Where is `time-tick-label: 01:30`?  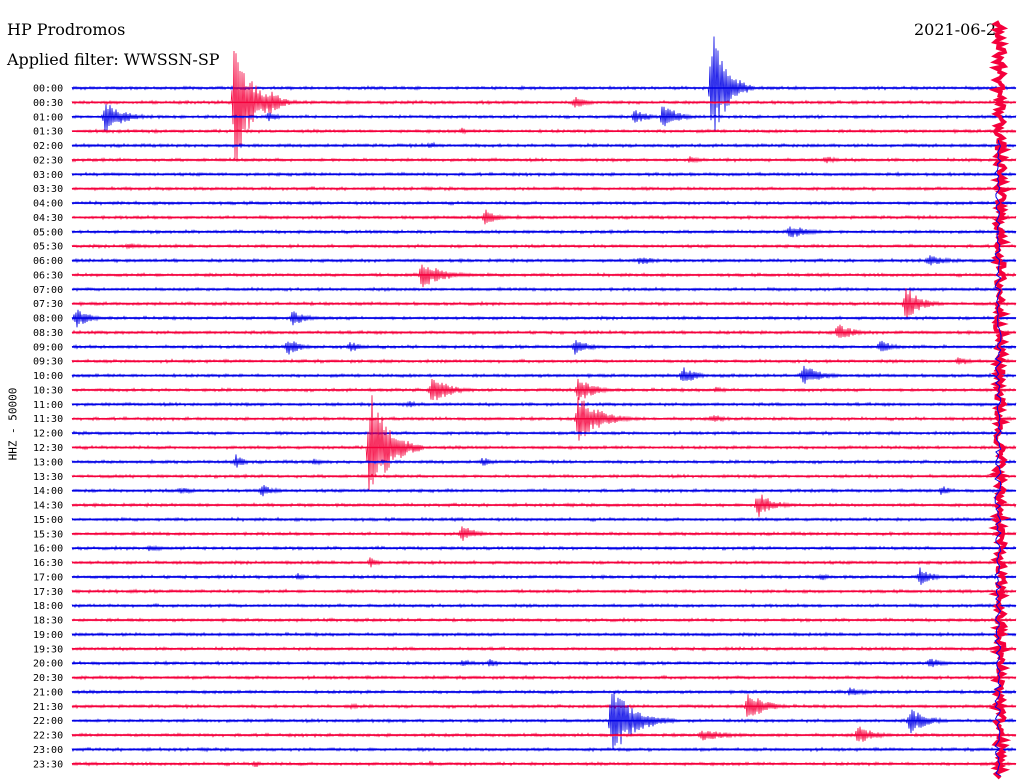 time-tick-label: 01:30 is located at coordinates (48, 132).